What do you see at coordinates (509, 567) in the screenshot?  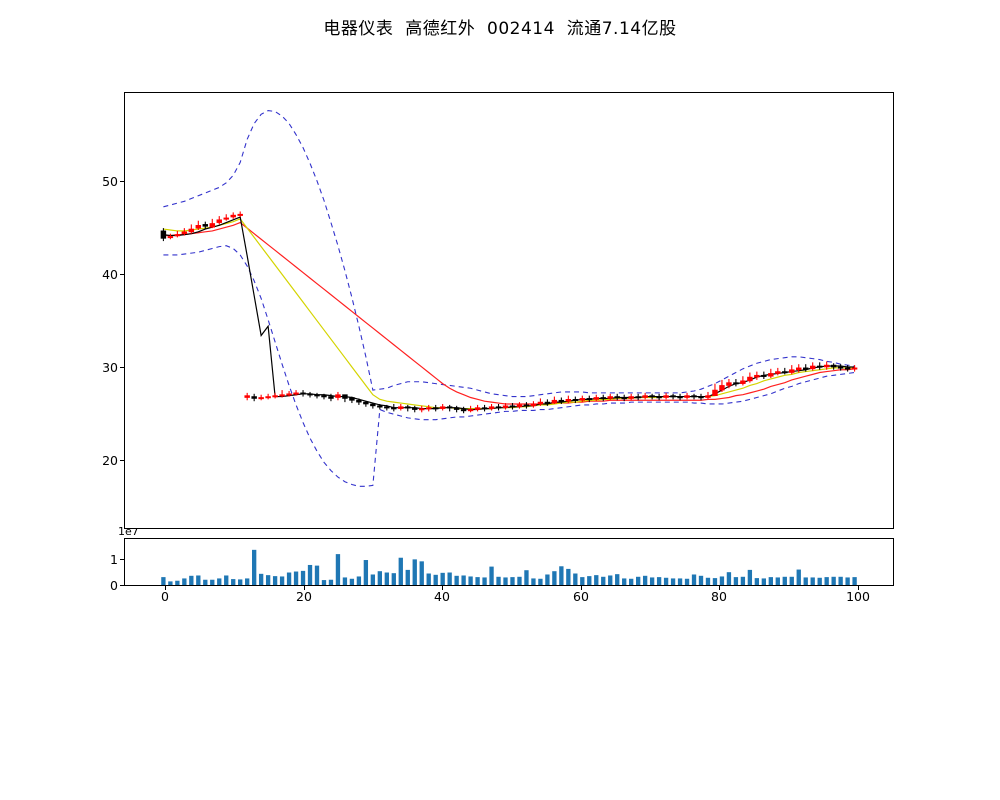 I see `volume-chart-svg` at bounding box center [509, 567].